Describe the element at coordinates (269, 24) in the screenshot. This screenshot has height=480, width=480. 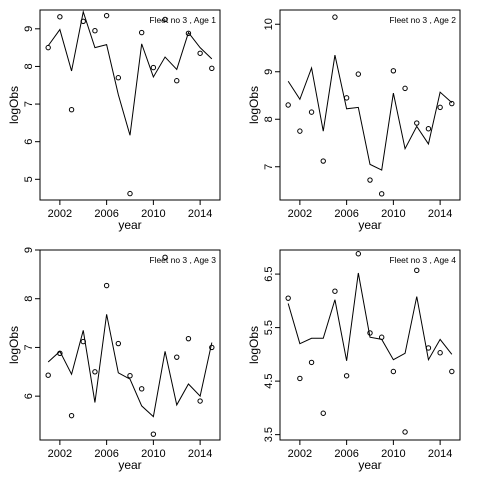
I see `y-tick-label: 10` at that location.